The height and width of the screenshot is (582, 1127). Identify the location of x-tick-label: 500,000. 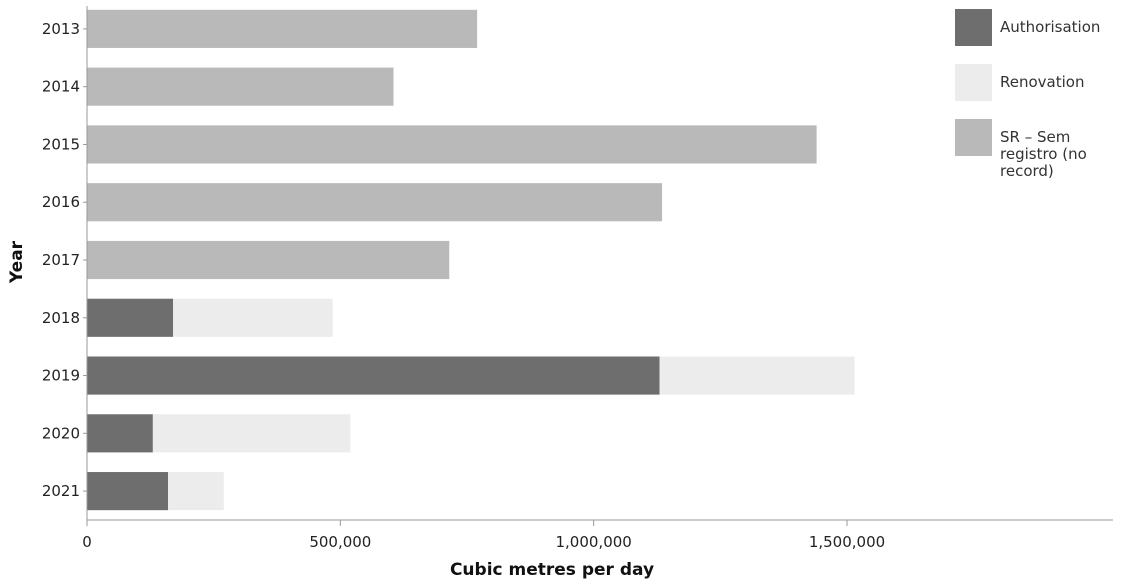
(340, 542).